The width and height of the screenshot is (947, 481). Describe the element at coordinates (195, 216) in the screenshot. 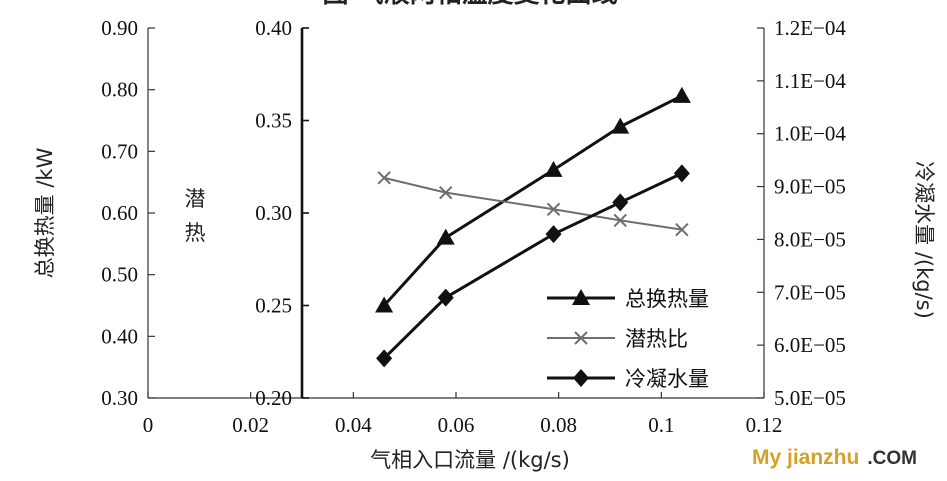

I see `middle-axis-label: 潜热` at that location.